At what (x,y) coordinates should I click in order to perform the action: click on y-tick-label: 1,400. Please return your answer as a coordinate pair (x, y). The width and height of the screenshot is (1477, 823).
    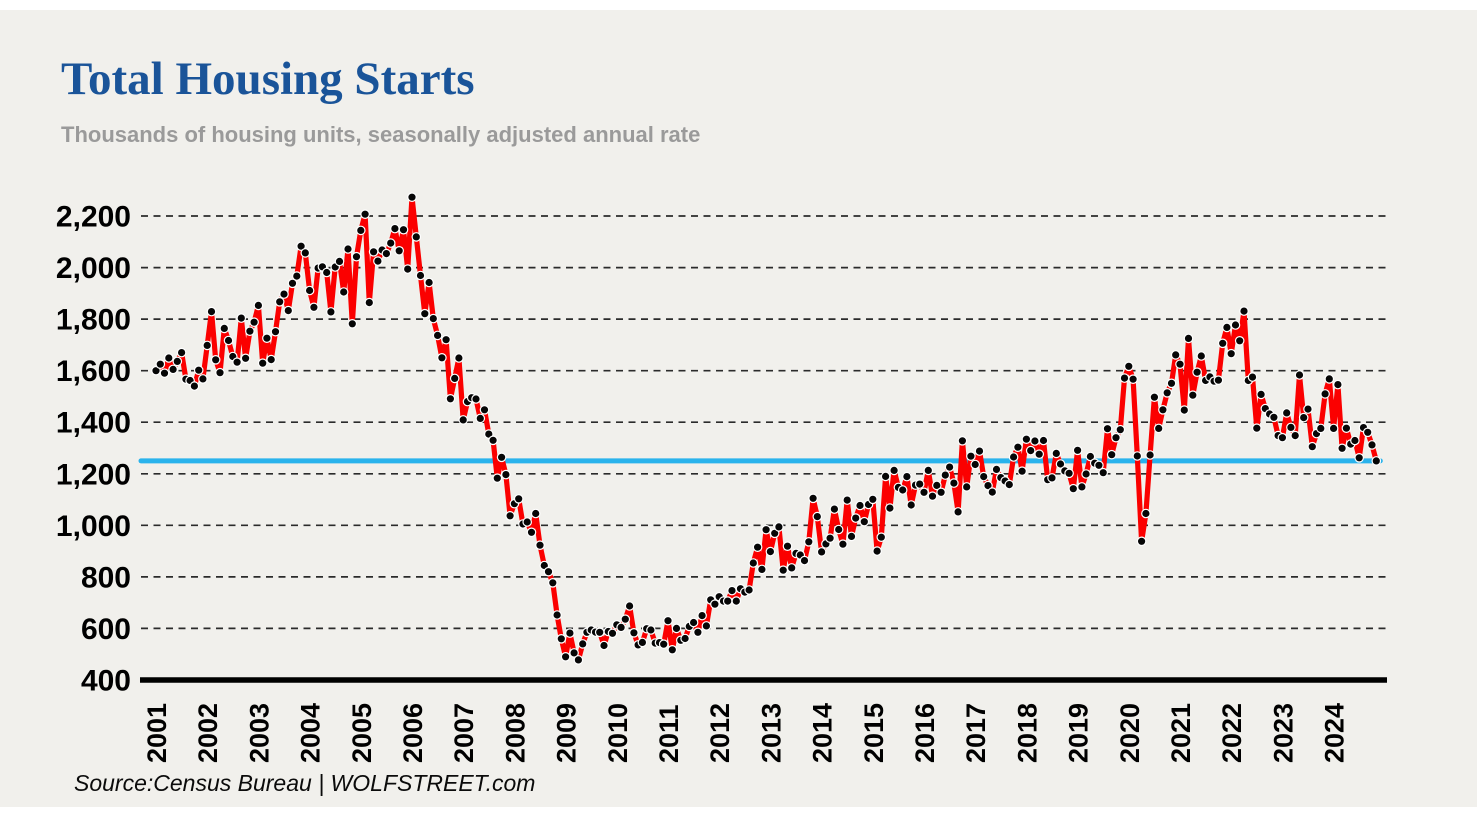
    Looking at the image, I should click on (93, 423).